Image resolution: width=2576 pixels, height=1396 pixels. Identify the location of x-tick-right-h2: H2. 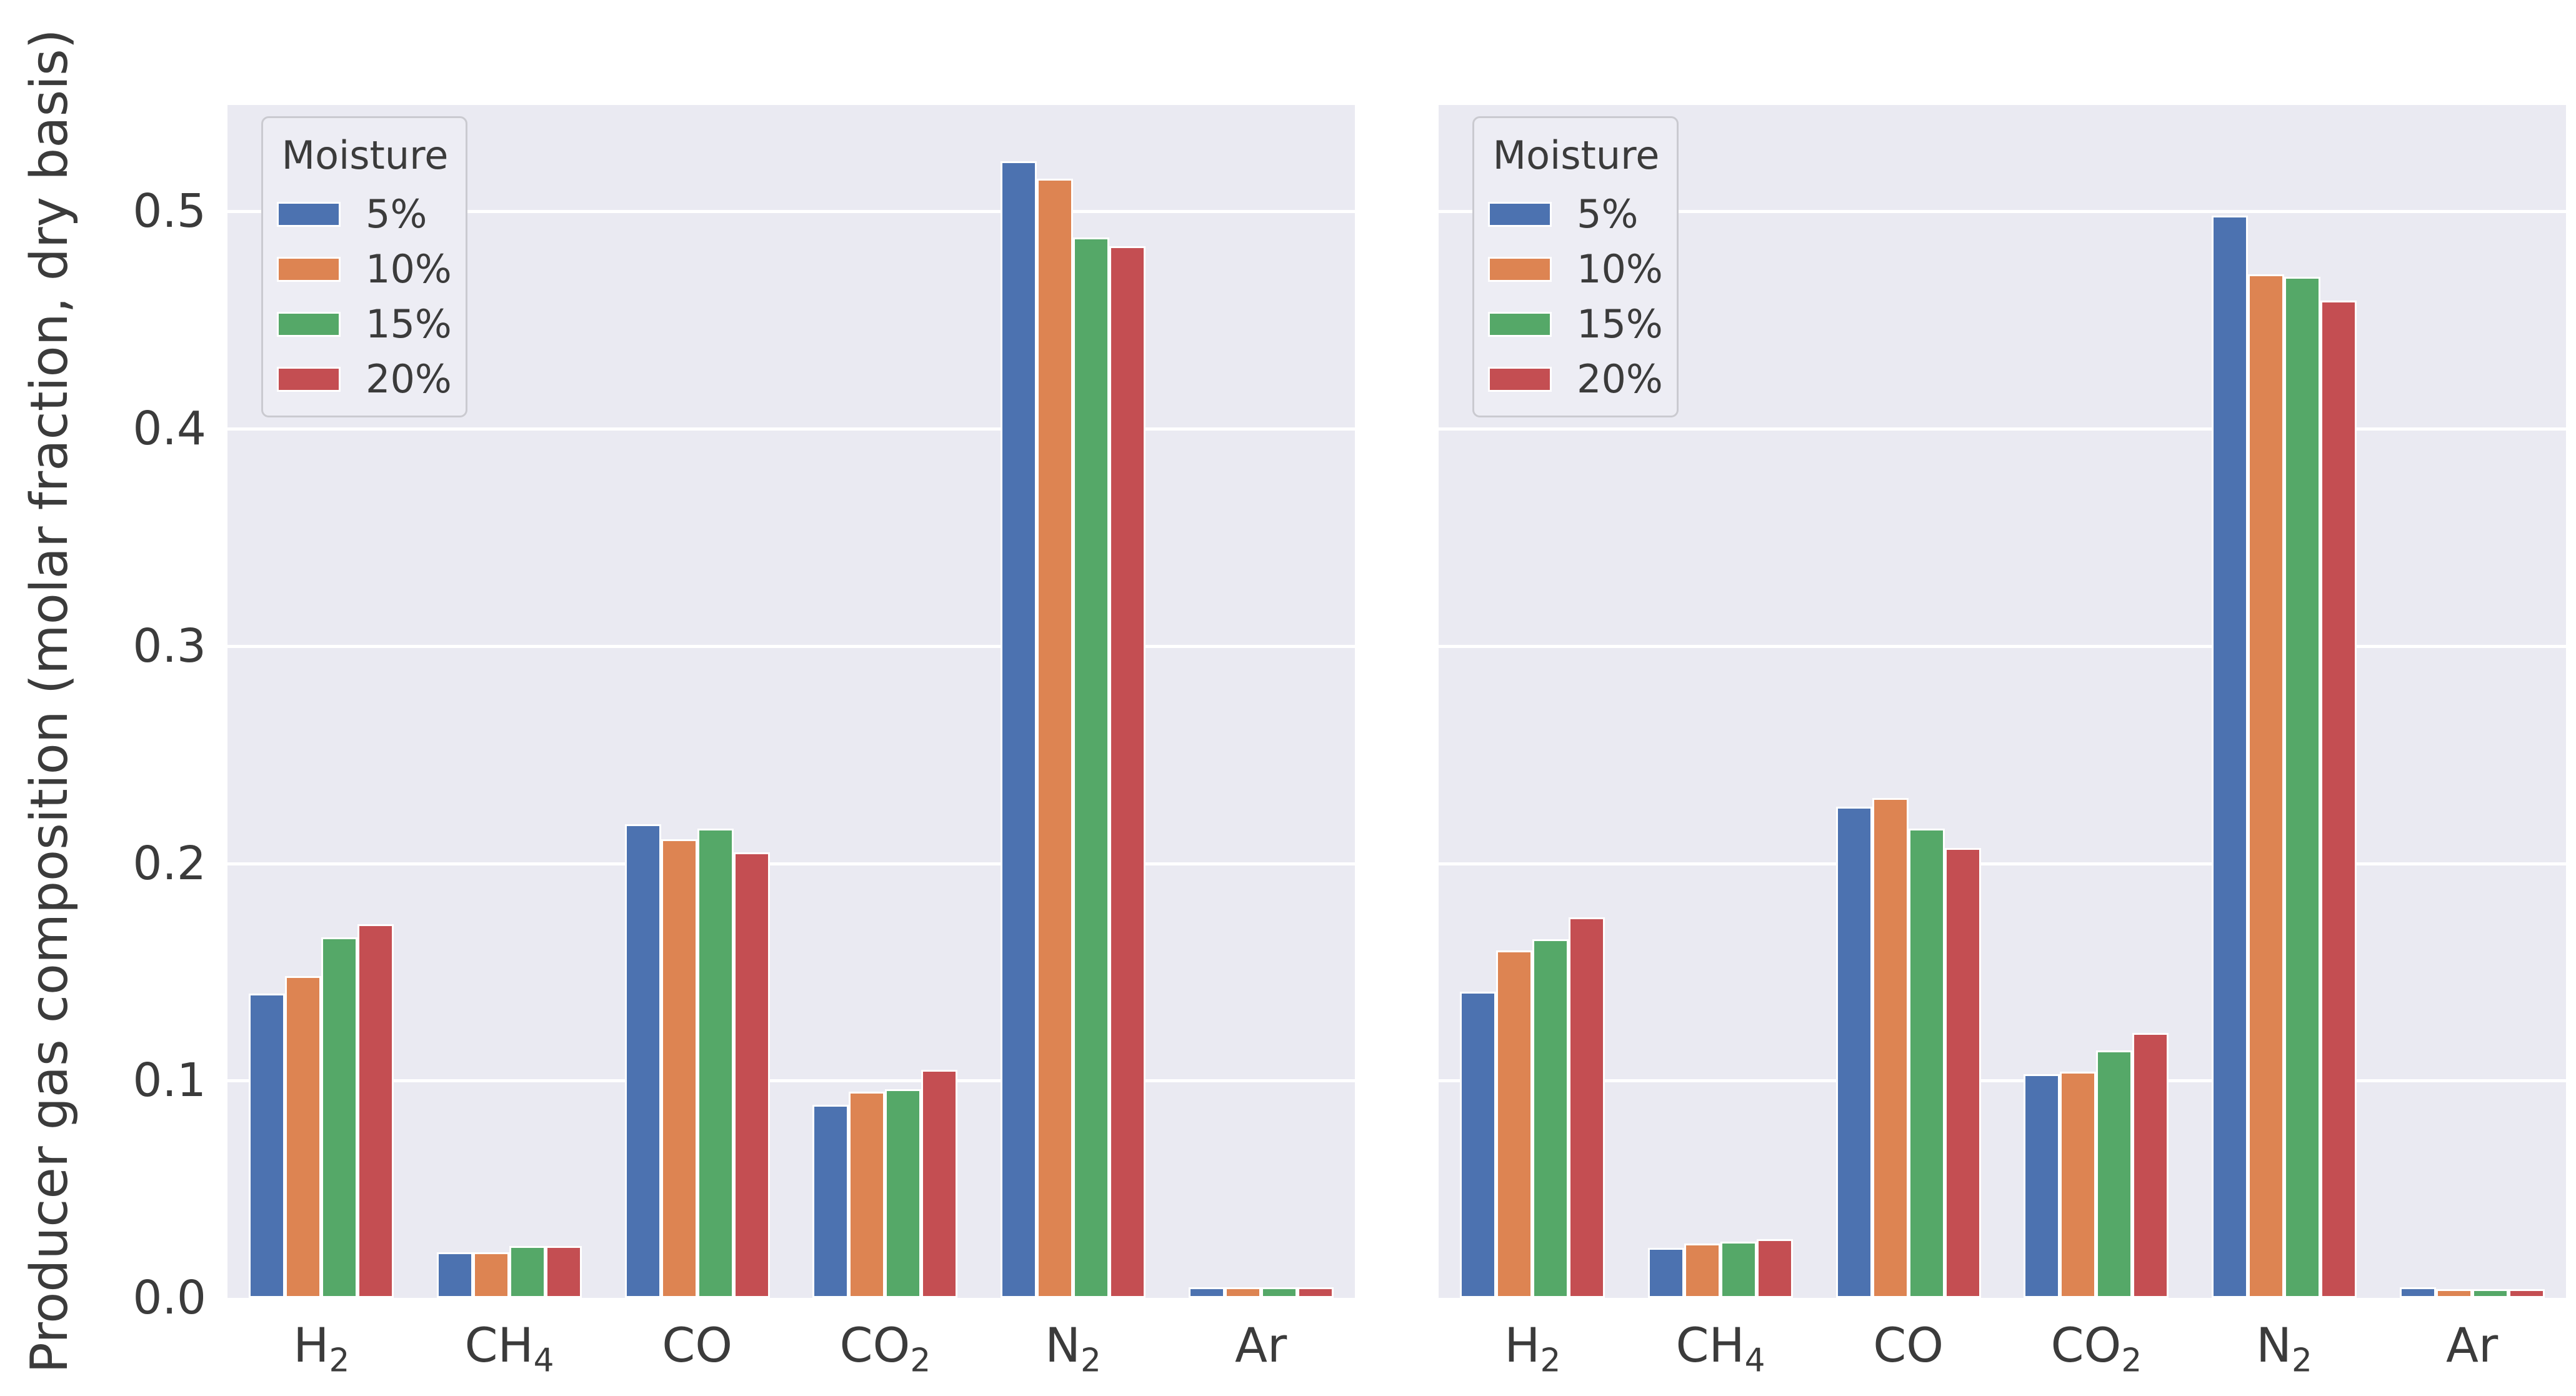
(1532, 1353).